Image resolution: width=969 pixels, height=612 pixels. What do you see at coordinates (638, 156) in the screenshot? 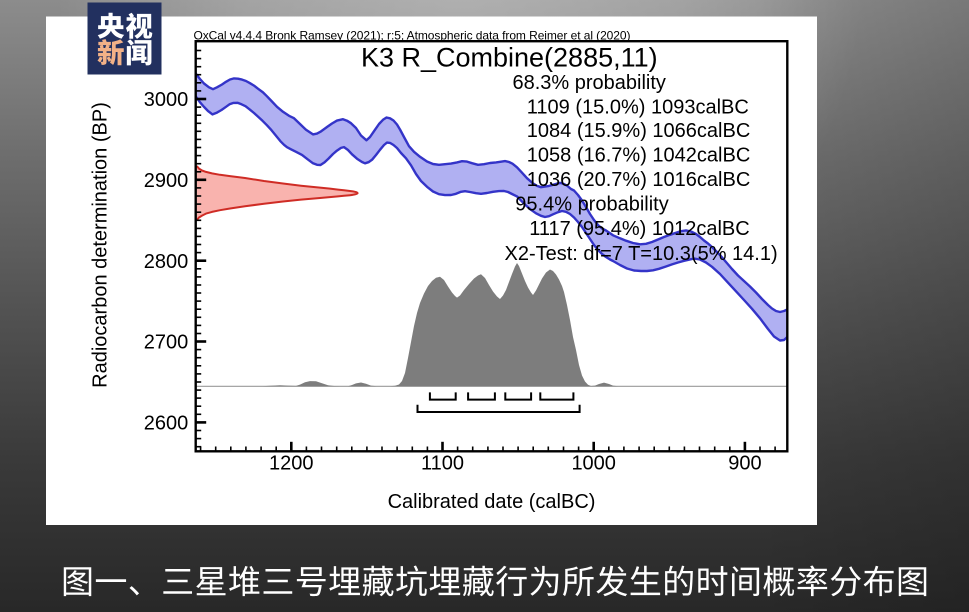
I see `svg-text: 1058 (16.7%) 1042calBC` at bounding box center [638, 156].